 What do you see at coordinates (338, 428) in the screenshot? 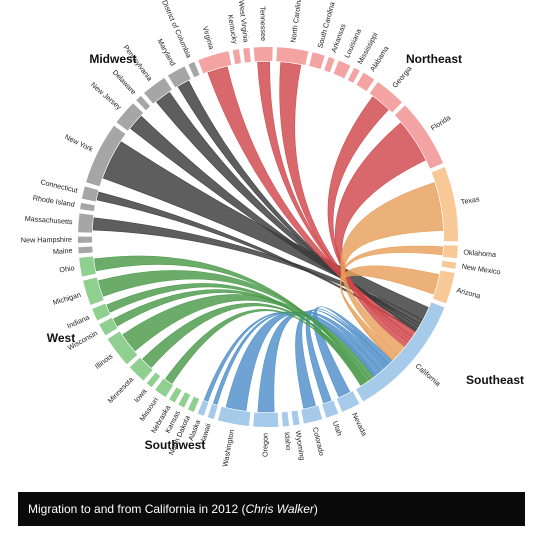
I see `state-label: Utah` at bounding box center [338, 428].